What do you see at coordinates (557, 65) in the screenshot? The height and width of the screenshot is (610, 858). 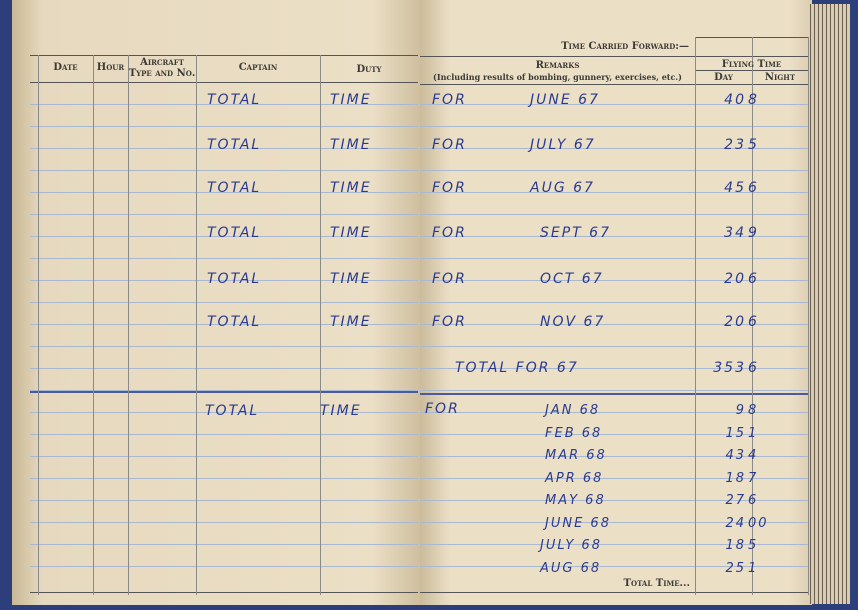 I see `remarks-header: Remarks` at bounding box center [557, 65].